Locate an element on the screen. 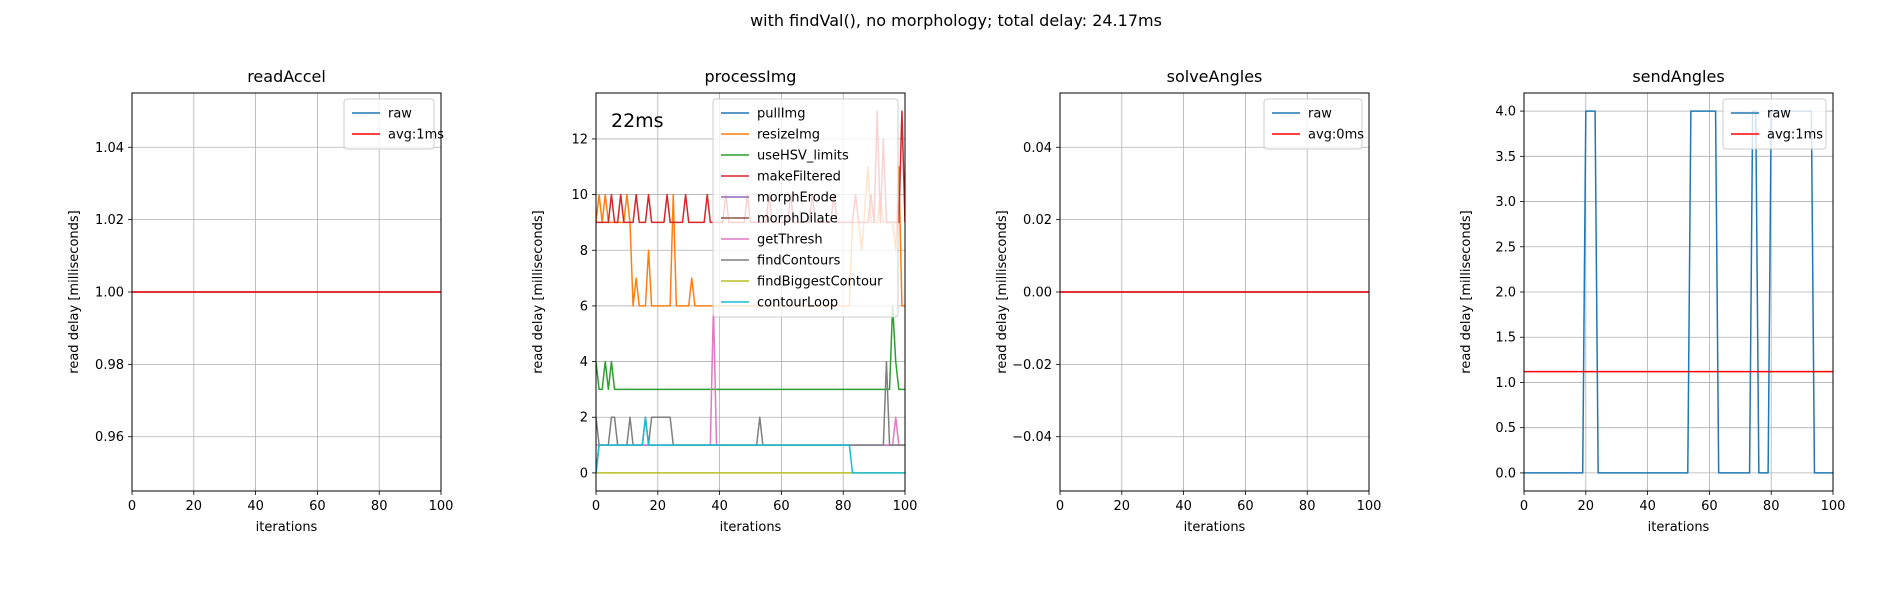 Image resolution: width=1900 pixels, height=605 pixels. panel-2-axes-frame is located at coordinates (750, 292).